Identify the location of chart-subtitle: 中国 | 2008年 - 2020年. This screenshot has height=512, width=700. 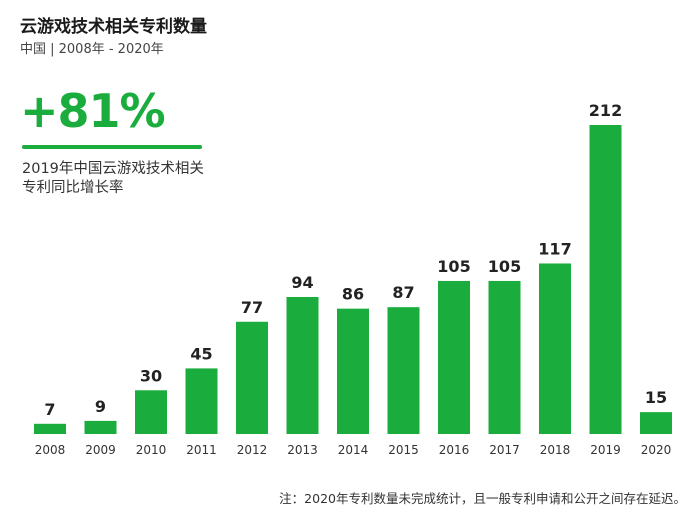
(92, 49).